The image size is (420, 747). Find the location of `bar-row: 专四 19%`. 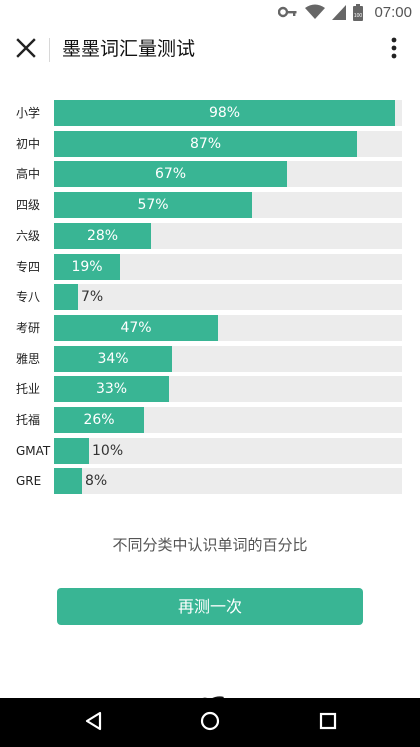

bar-row: 专四 19% is located at coordinates (210, 266).